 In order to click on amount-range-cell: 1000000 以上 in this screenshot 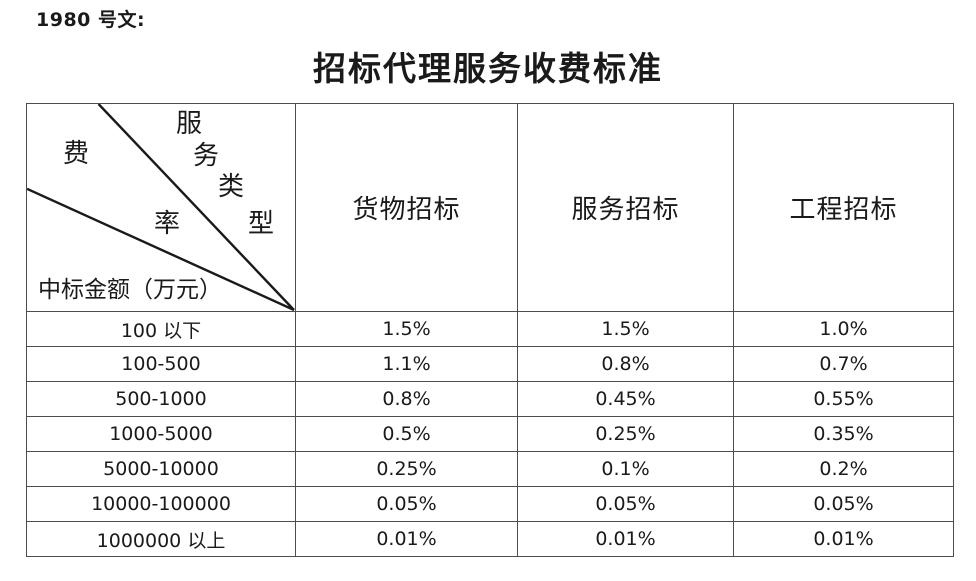, I will do `click(161, 539)`.